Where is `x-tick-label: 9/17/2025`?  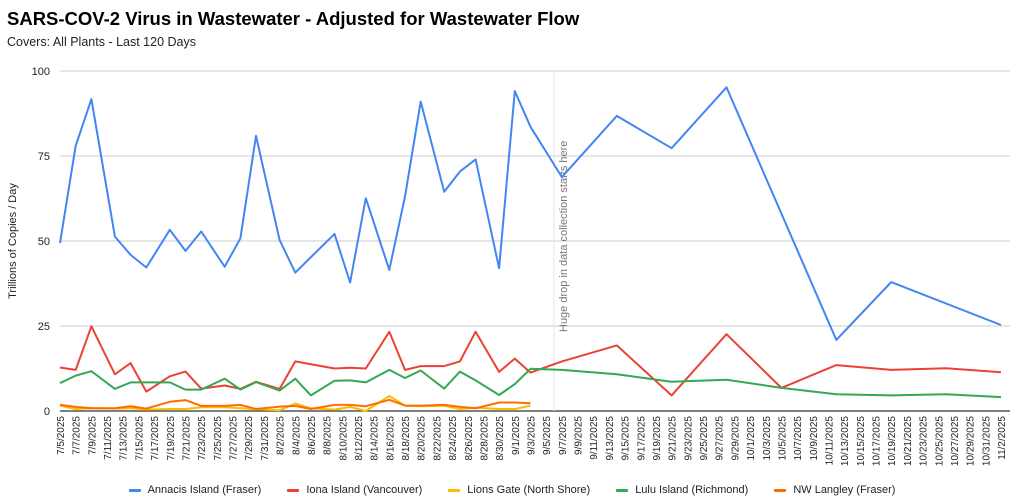 x-tick-label: 9/17/2025 is located at coordinates (641, 438).